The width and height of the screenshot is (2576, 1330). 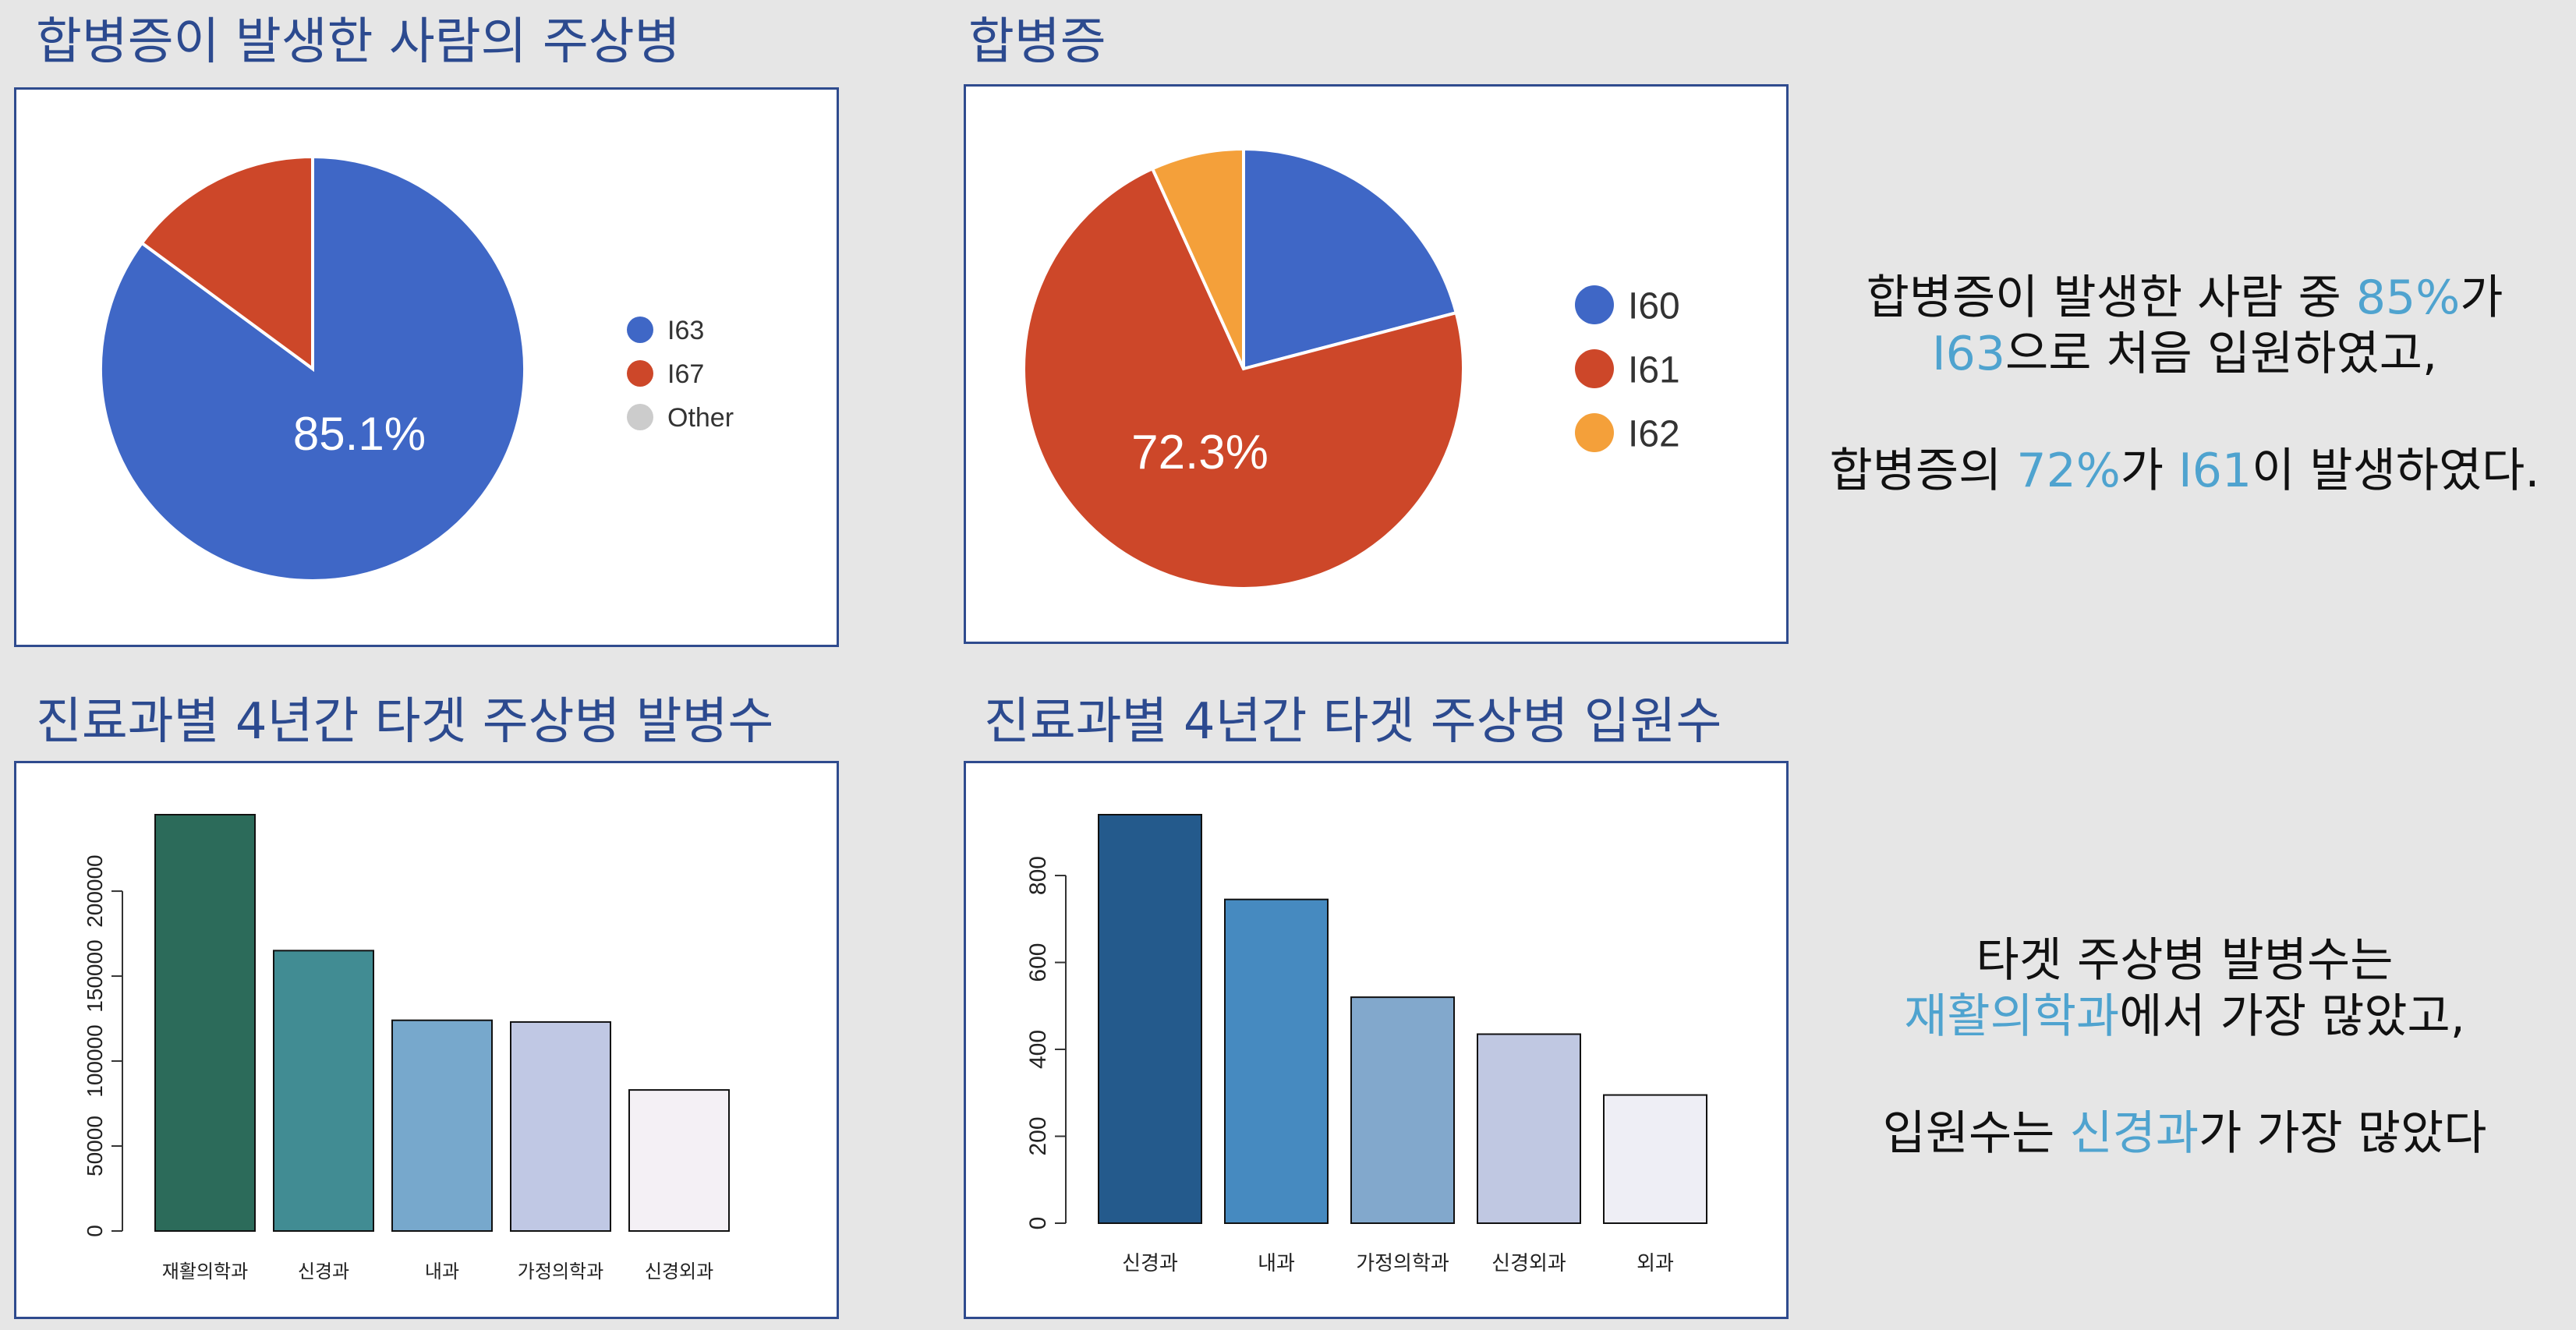 I want to click on y-tick-label: 200000, so click(x=95, y=890).